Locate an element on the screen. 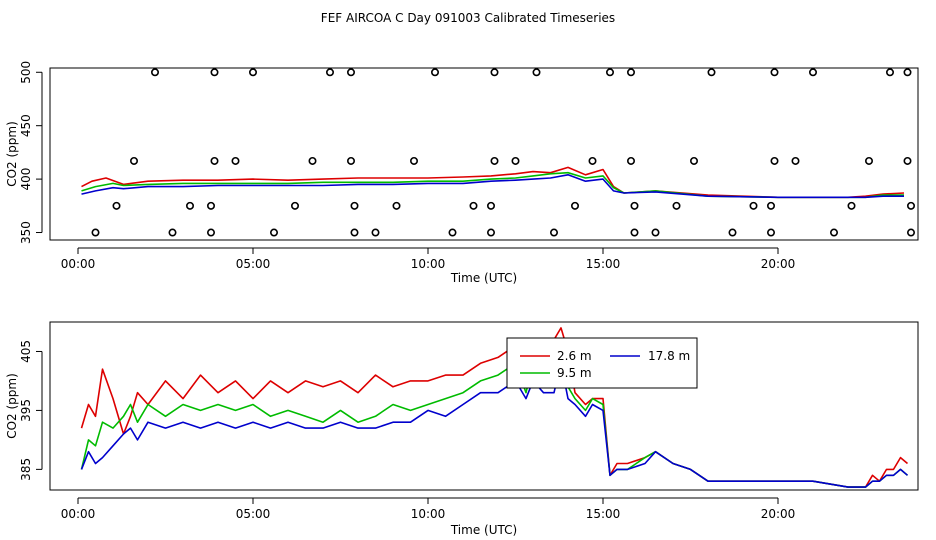  y-tick-label: 500 is located at coordinates (26, 72).